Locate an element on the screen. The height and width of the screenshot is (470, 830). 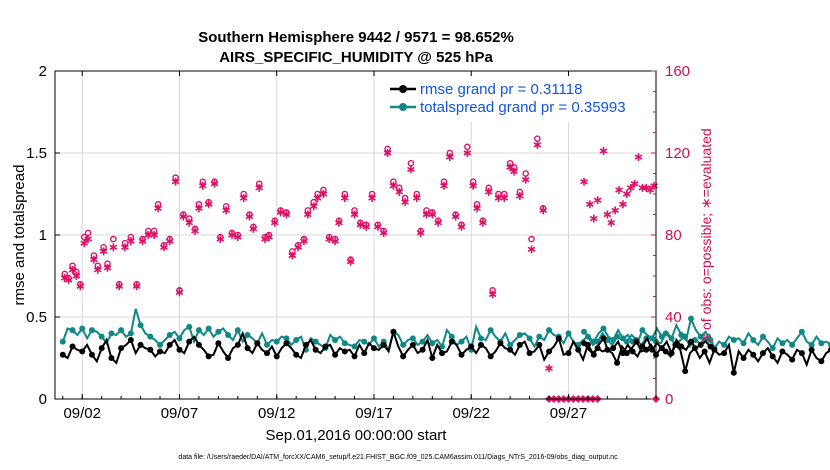
y-tick-label-right: 160 is located at coordinates (677, 71).